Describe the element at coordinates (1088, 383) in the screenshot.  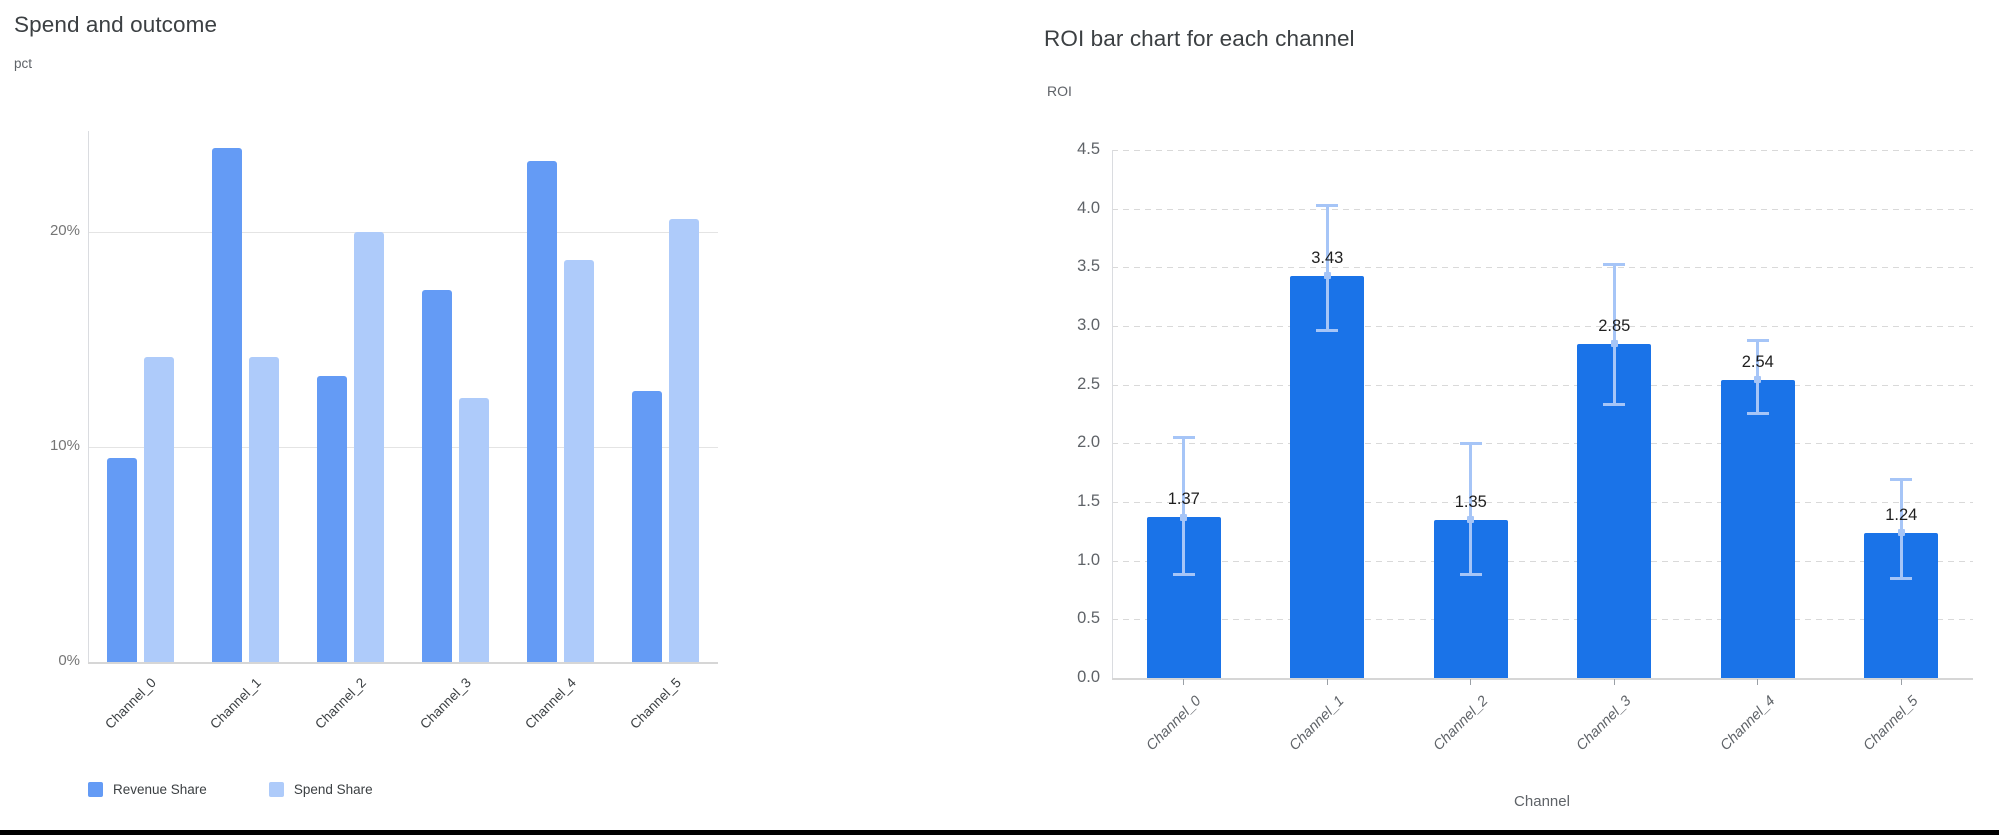
I see `y-tick-label: 2.5` at that location.